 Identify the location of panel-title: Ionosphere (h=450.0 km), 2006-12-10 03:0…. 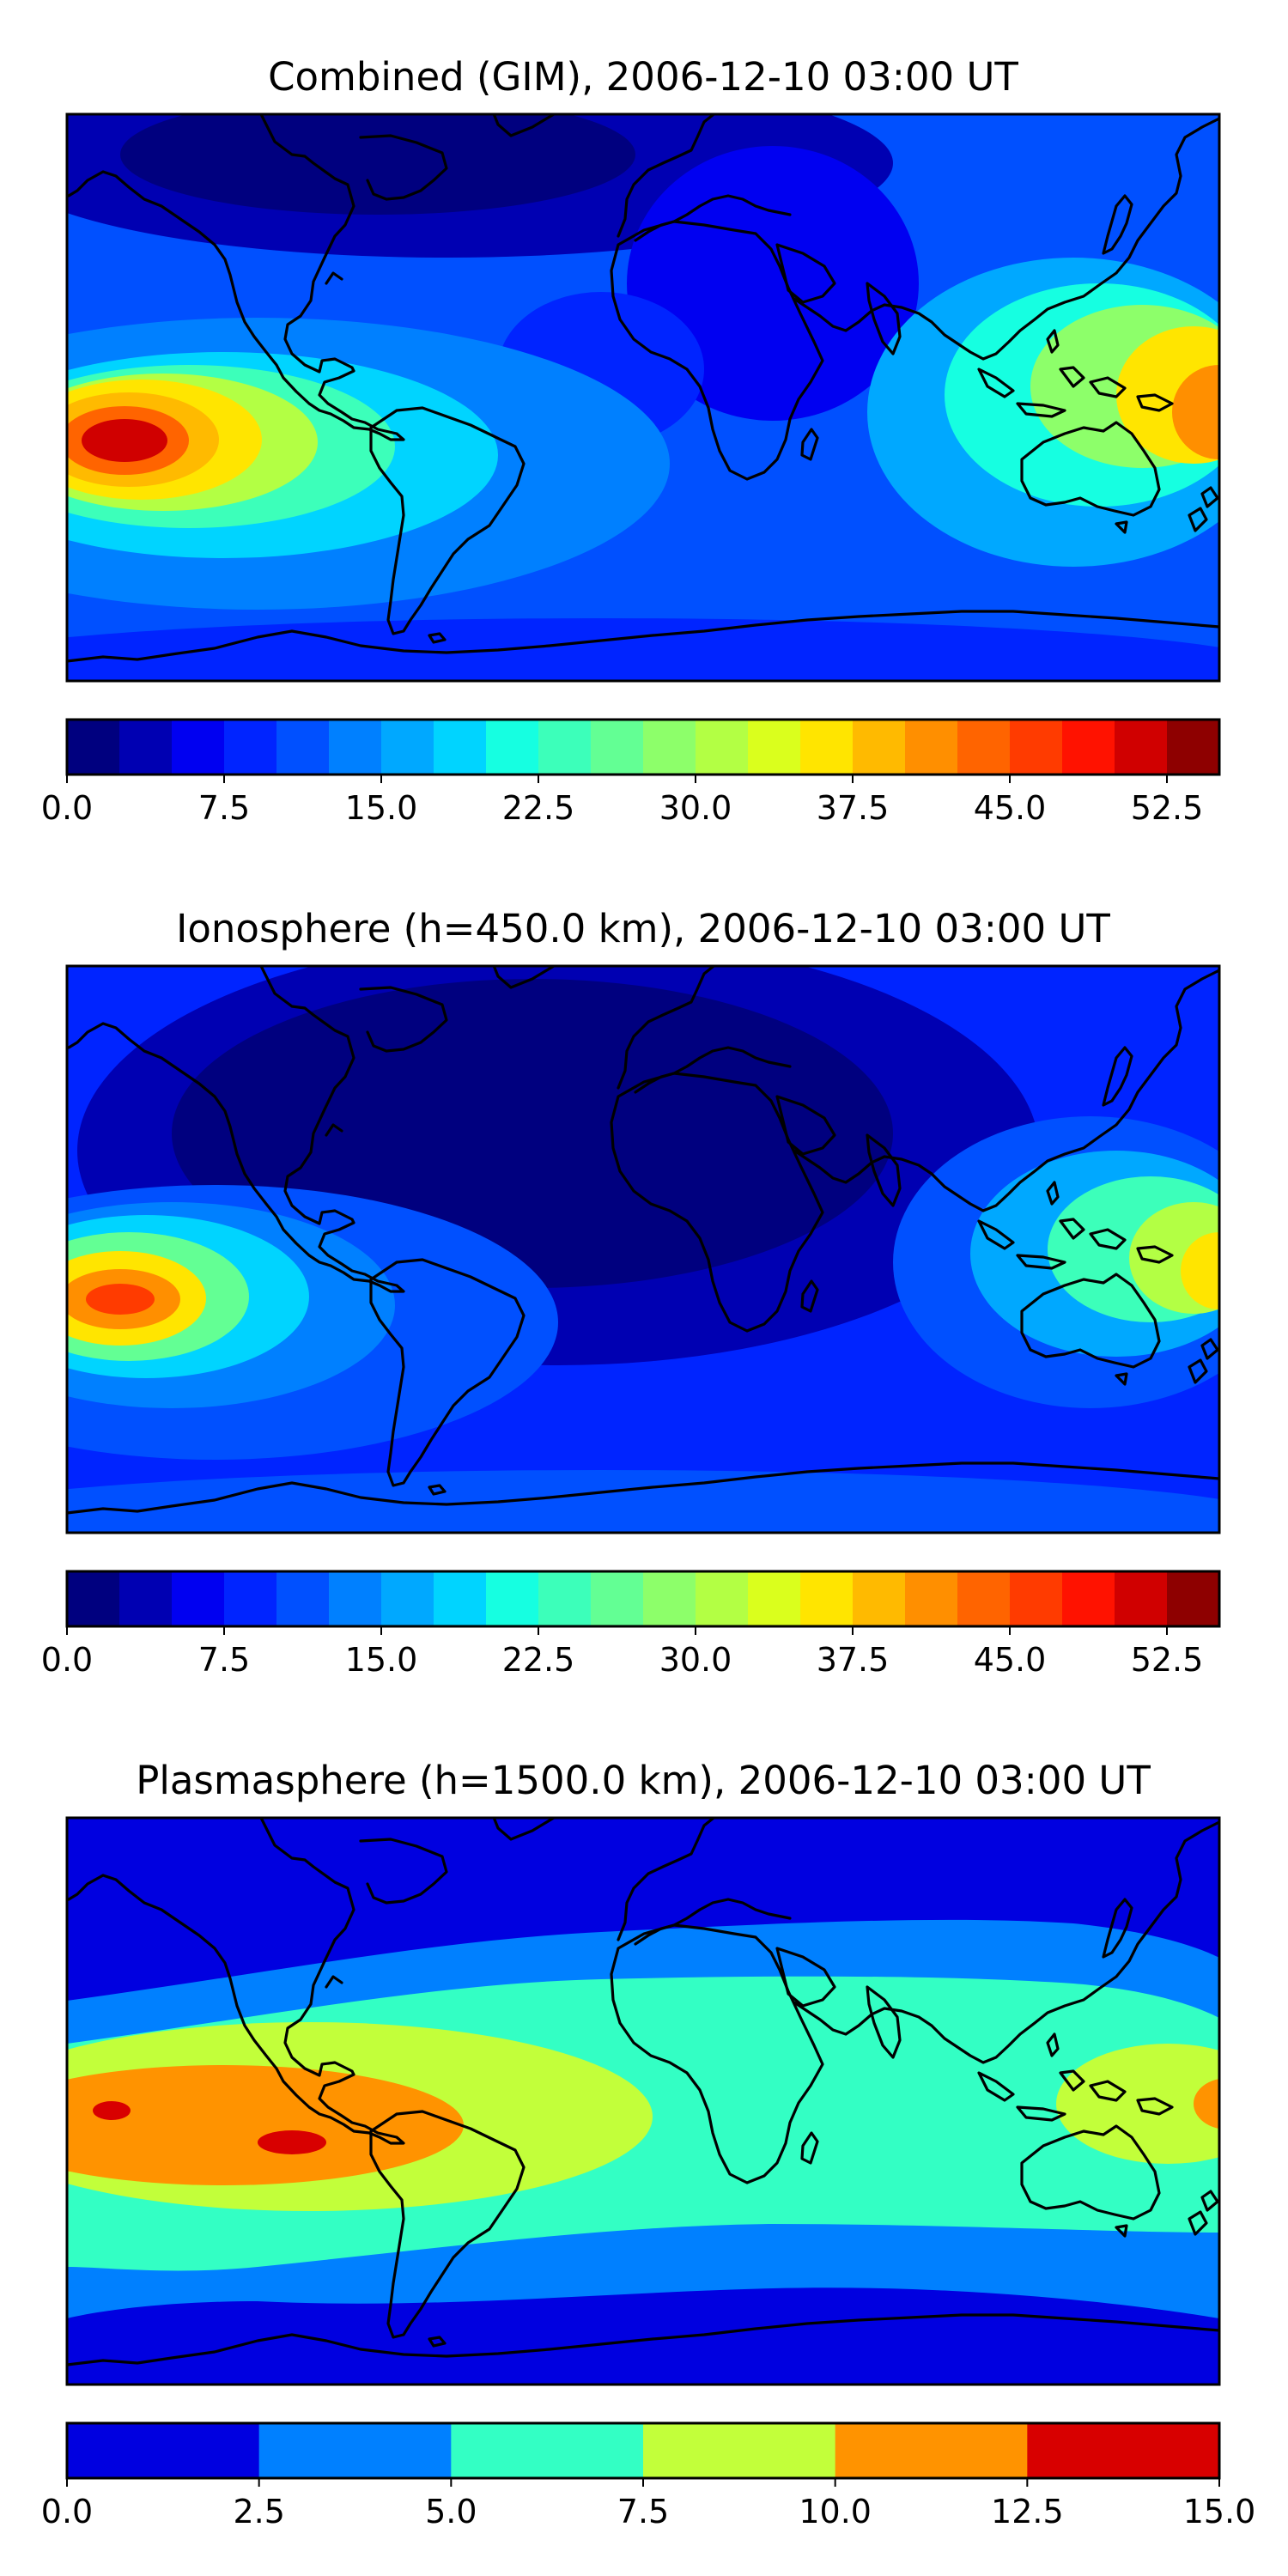
(643, 929).